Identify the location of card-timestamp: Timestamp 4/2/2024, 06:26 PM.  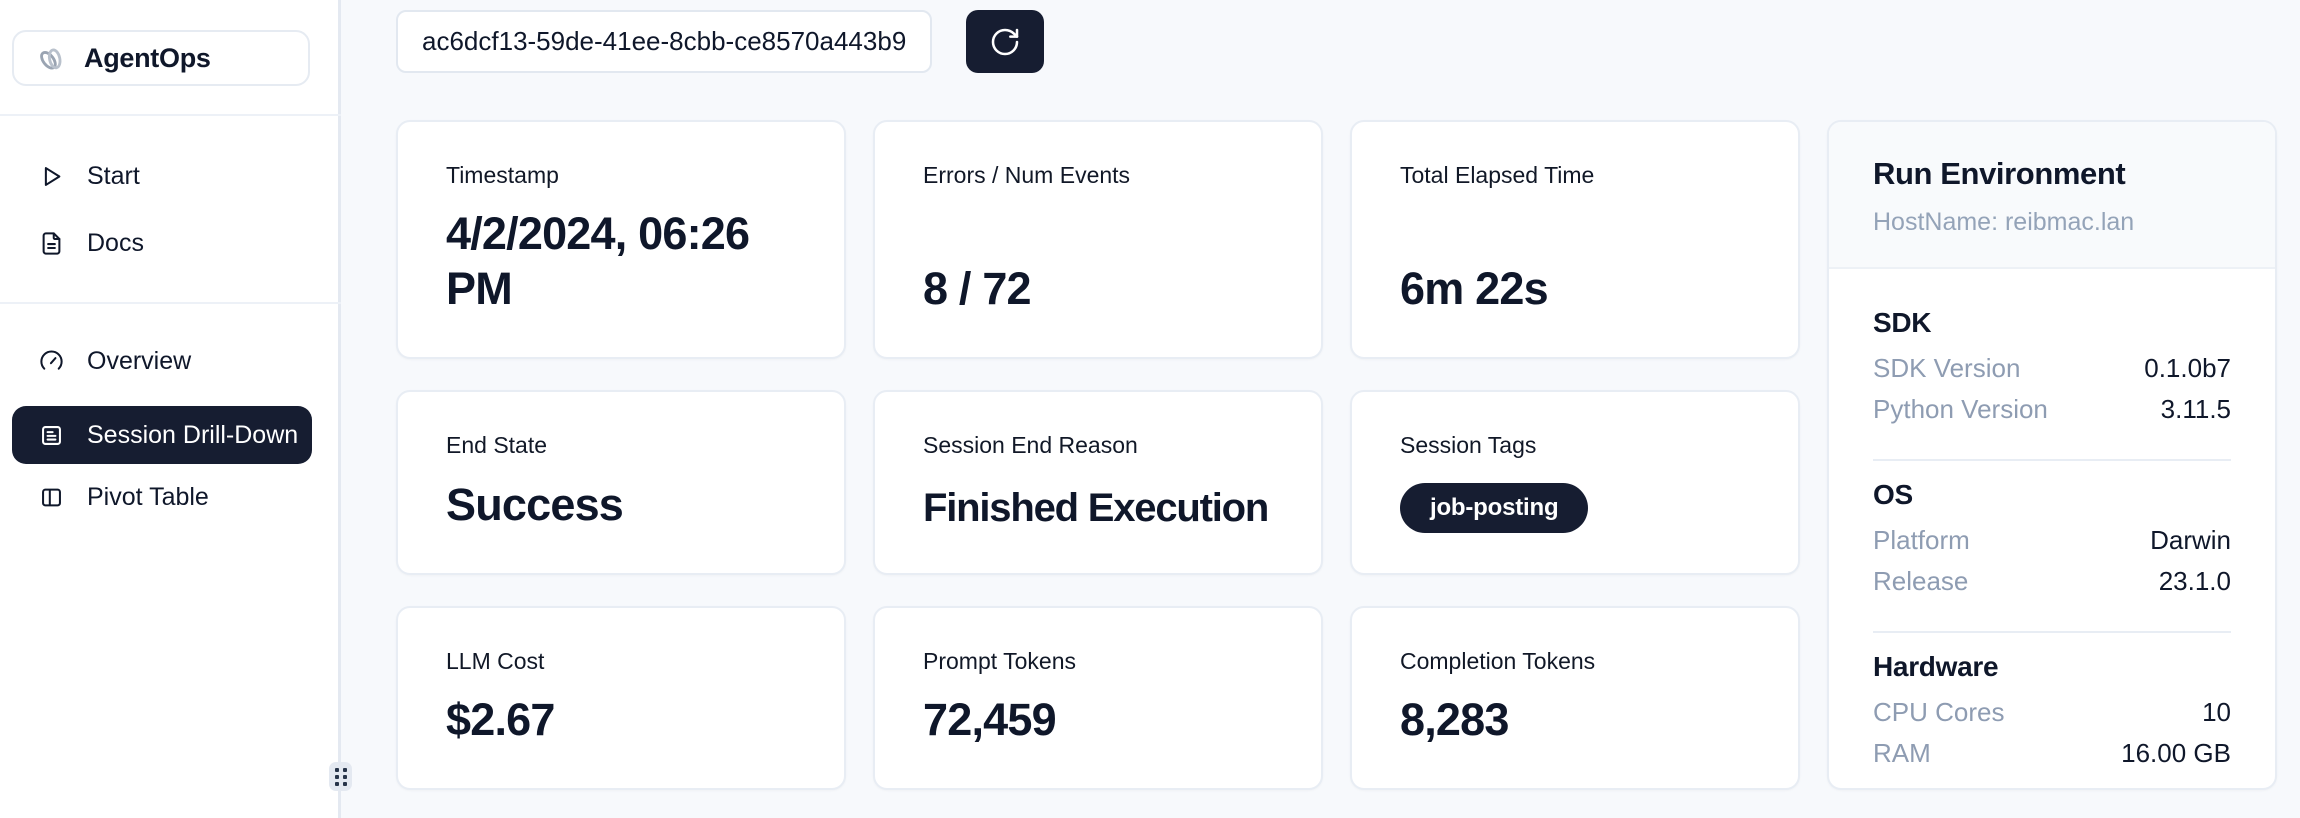
(621, 239).